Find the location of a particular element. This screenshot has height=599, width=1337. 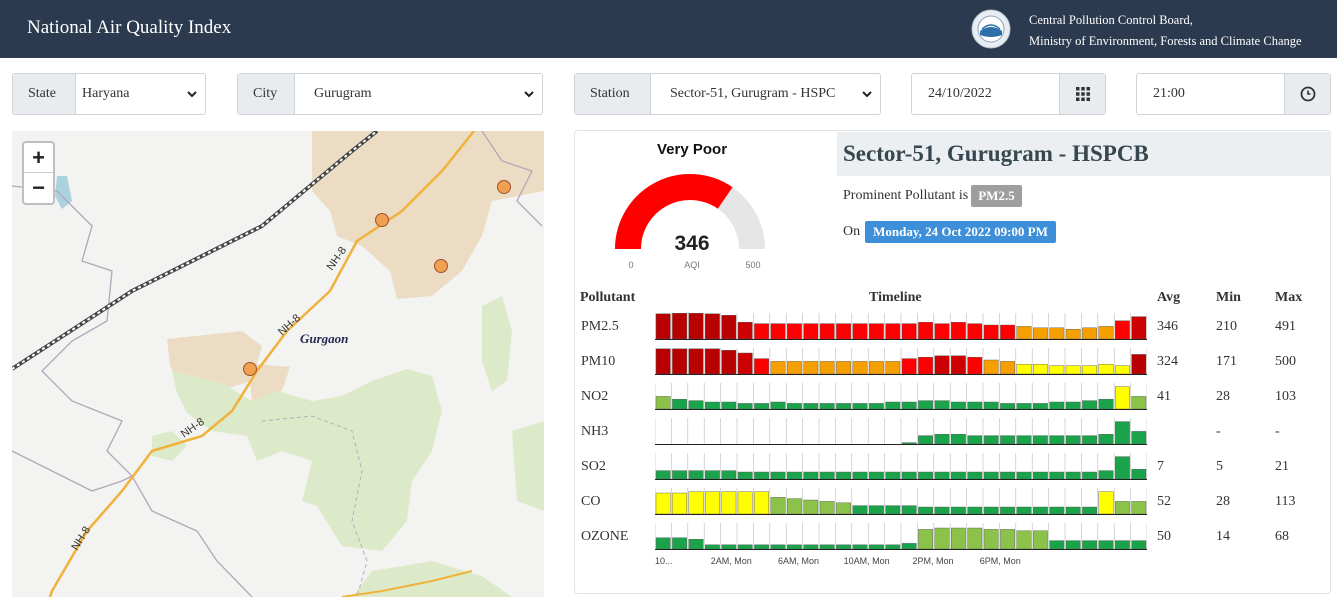

city-select: City Gurugram is located at coordinates (390, 94).